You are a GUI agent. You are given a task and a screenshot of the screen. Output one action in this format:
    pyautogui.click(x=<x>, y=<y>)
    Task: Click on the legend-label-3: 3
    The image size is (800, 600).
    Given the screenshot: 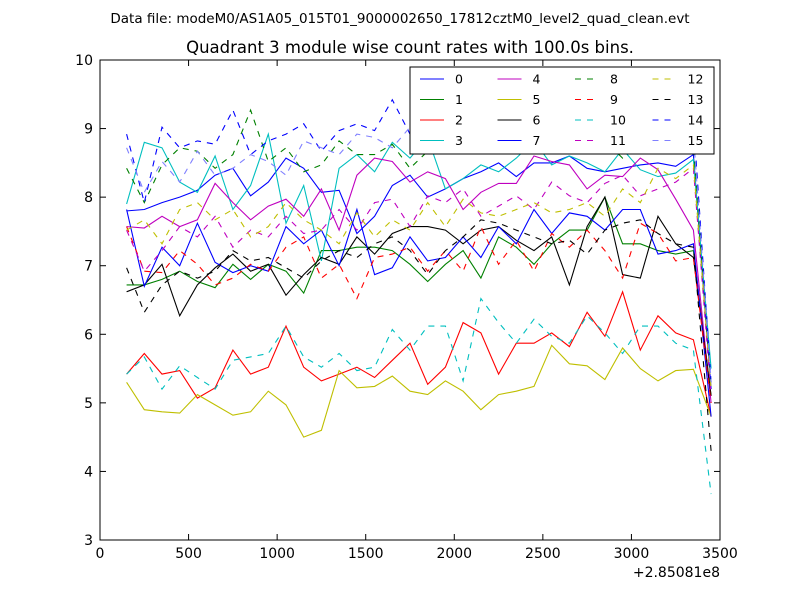 What is the action you would take?
    pyautogui.click(x=459, y=140)
    